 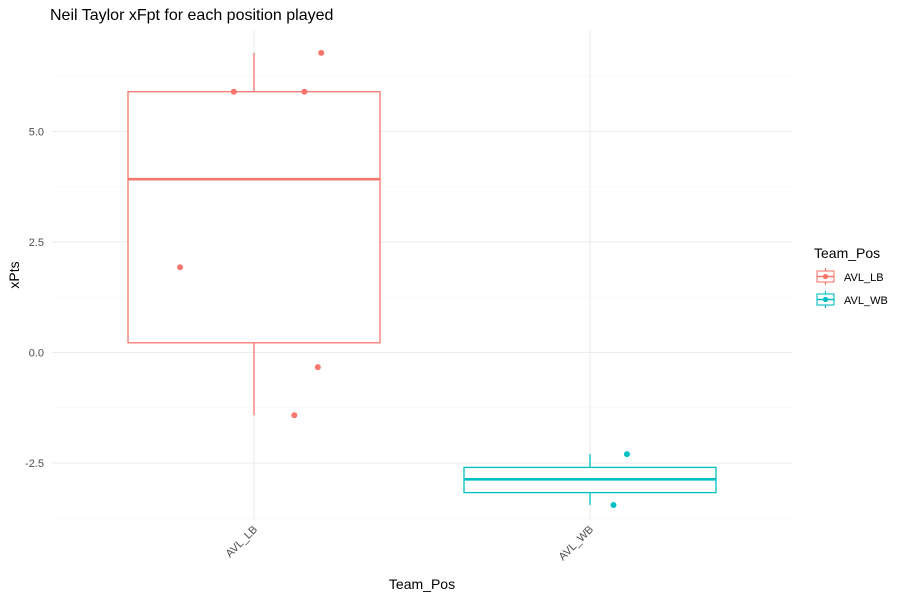 What do you see at coordinates (34, 464) in the screenshot?
I see `y-tick-label: -2.5` at bounding box center [34, 464].